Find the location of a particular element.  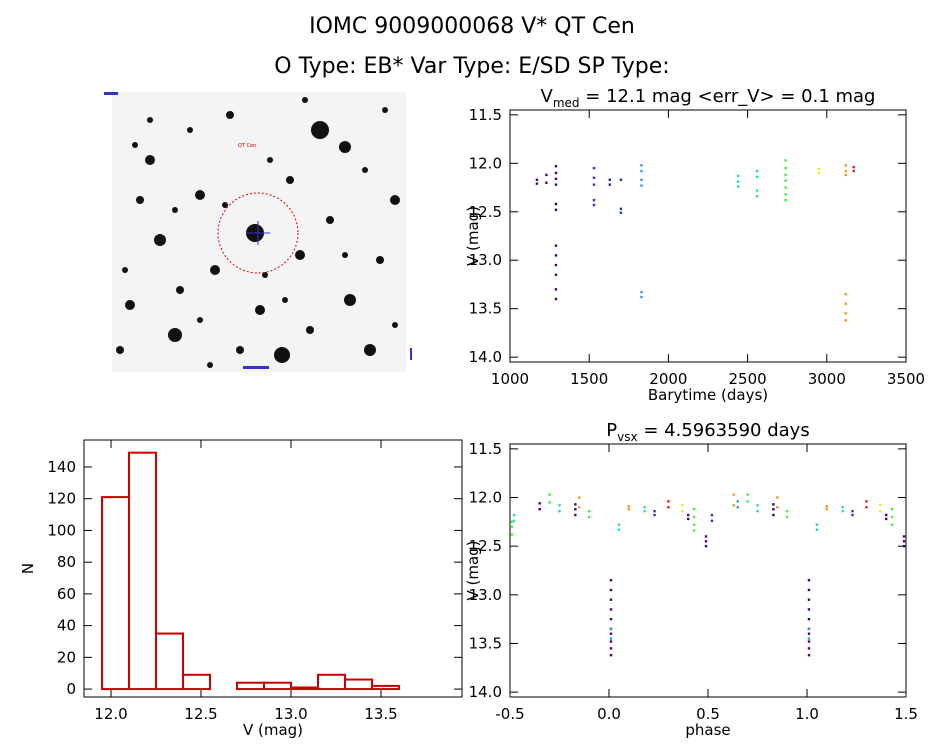

lightcurve-xtick-label: 2000 is located at coordinates (668, 379).